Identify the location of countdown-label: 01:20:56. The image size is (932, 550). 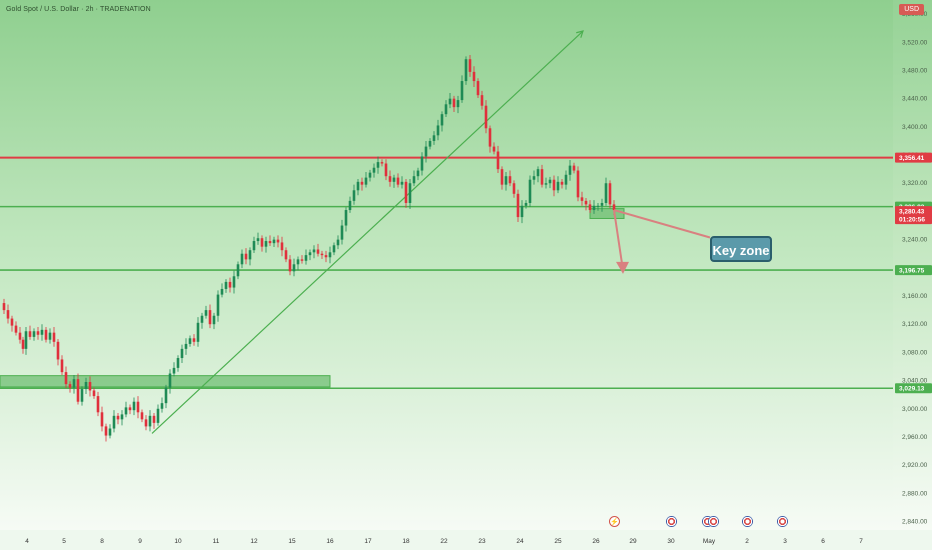
(912, 220).